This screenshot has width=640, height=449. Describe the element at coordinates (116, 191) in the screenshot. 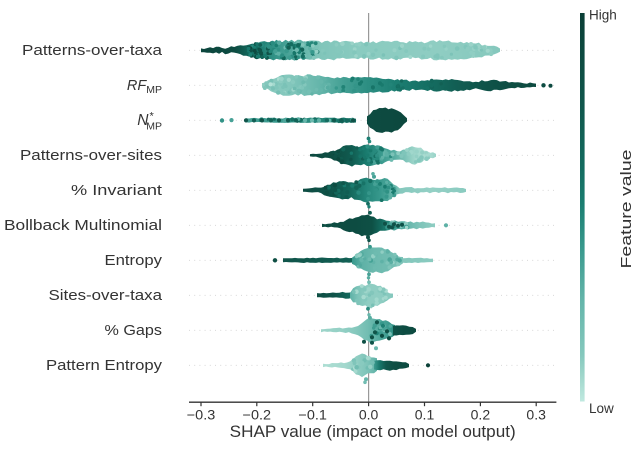

I see `svg-text: % Invariant` at that location.